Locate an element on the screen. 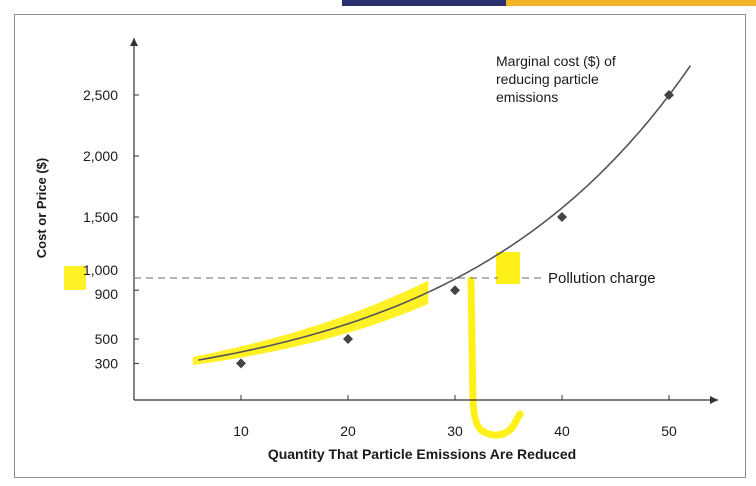 The height and width of the screenshot is (486, 756). pollution-charge-label: Pollution charge is located at coordinates (602, 278).